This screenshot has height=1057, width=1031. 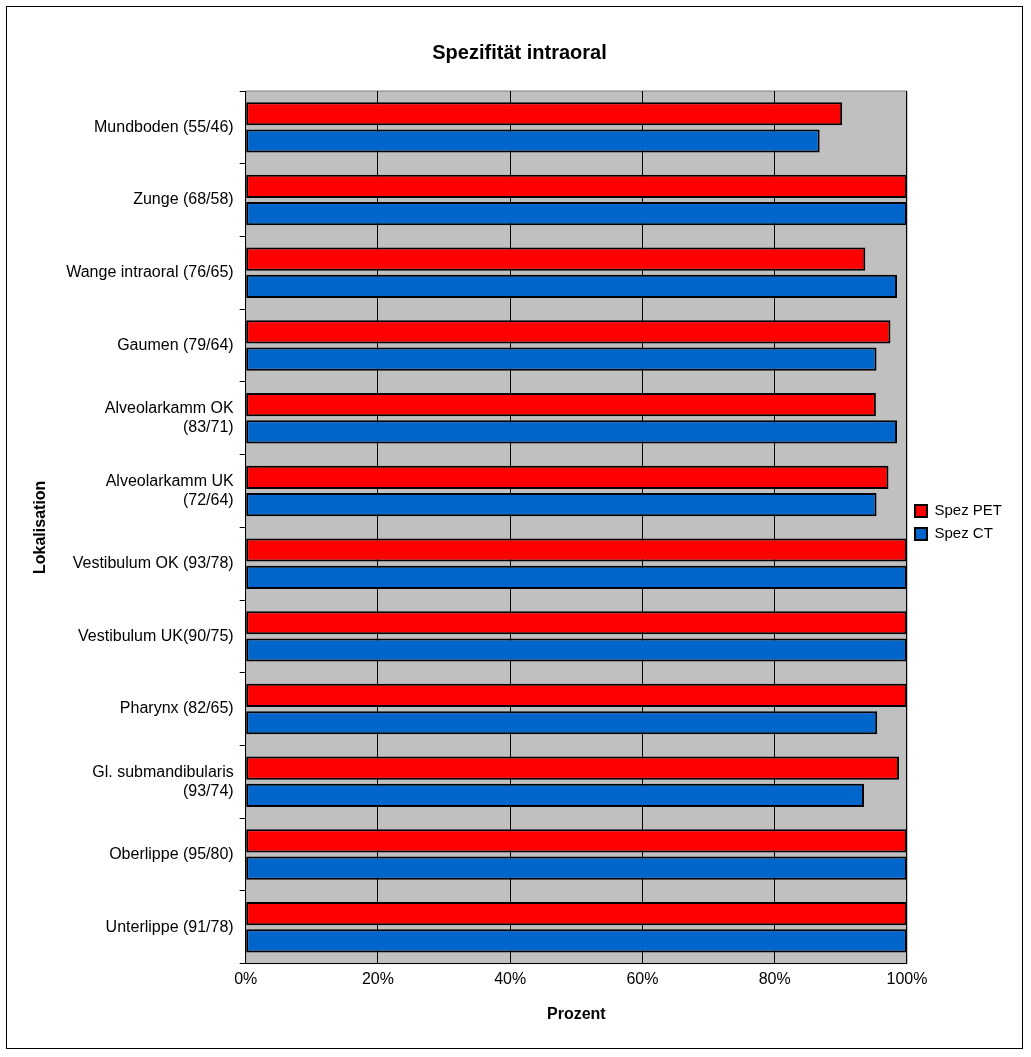 What do you see at coordinates (156, 635) in the screenshot?
I see `y-tick-label: Vestibulum UK(90/75)` at bounding box center [156, 635].